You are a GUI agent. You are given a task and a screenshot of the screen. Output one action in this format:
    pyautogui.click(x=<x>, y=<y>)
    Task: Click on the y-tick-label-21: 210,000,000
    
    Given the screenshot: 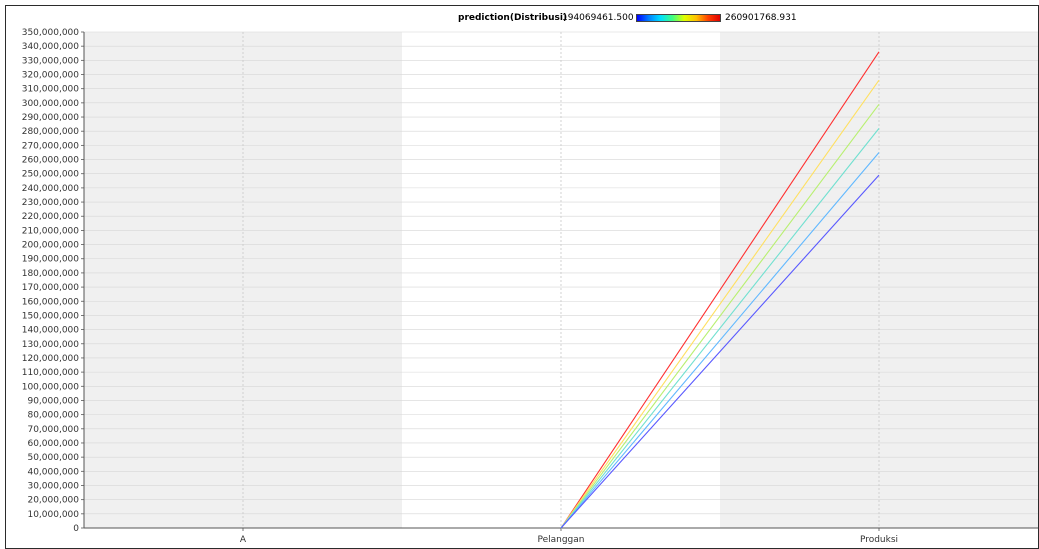 What is the action you would take?
    pyautogui.click(x=51, y=231)
    